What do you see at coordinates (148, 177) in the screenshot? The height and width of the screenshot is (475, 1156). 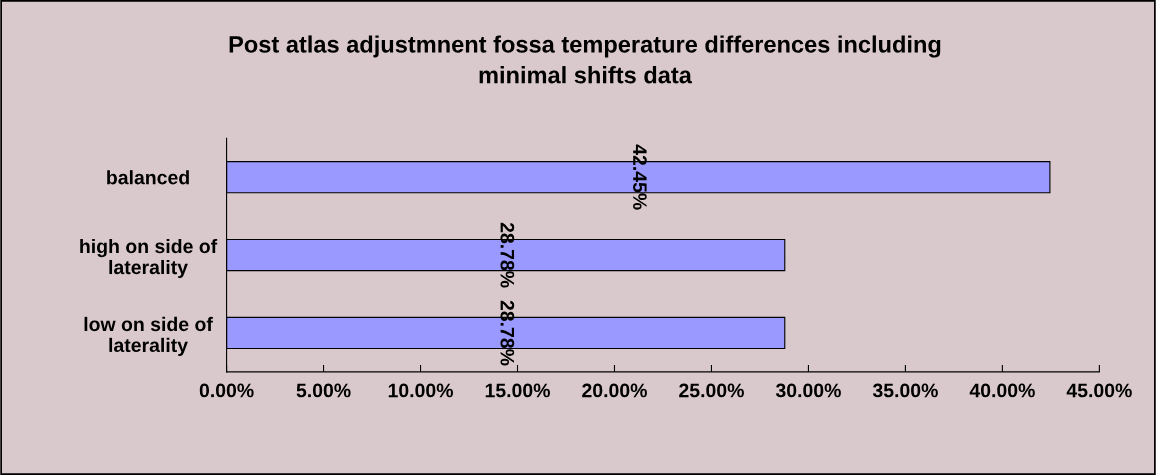 I see `y-tick-label: balanced` at bounding box center [148, 177].